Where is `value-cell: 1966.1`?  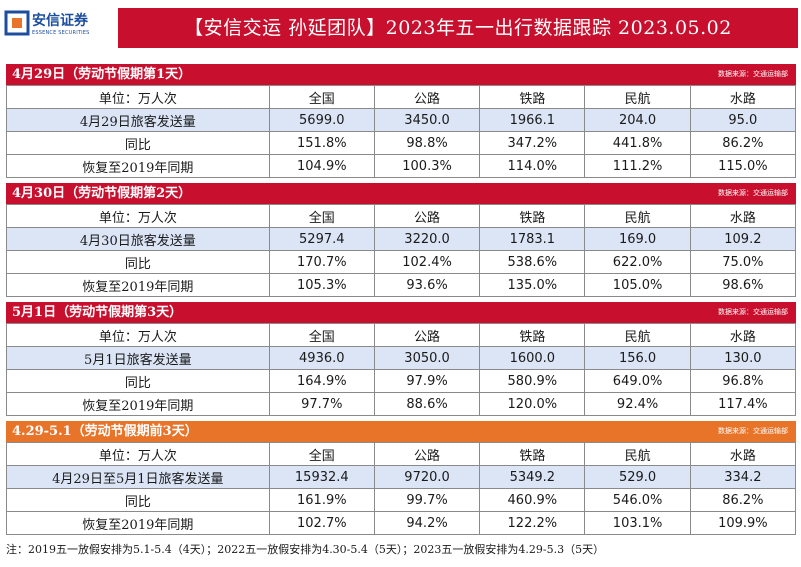 value-cell: 1966.1 is located at coordinates (532, 120).